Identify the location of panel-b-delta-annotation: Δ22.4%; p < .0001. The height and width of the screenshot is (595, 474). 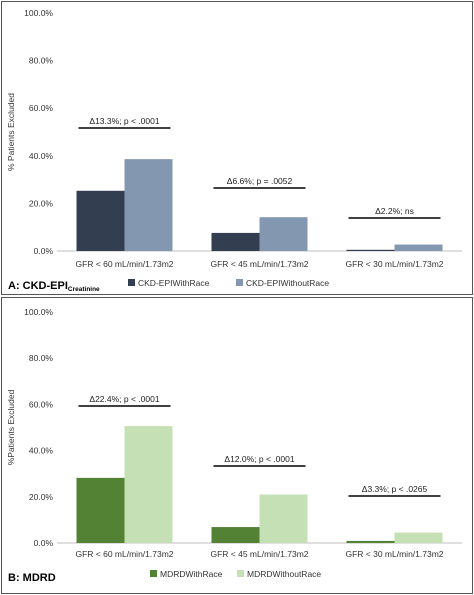
(124, 399).